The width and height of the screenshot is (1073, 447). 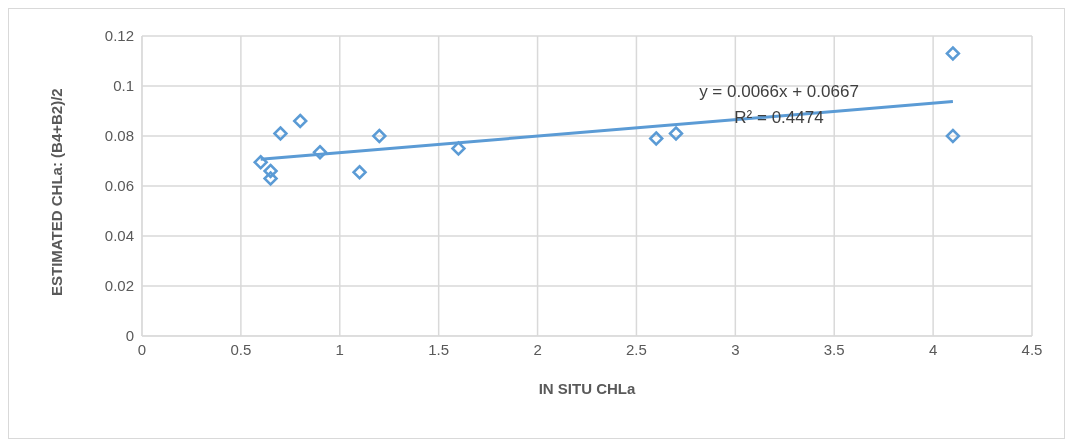 What do you see at coordinates (834, 349) in the screenshot?
I see `x-tick-label: 3.5` at bounding box center [834, 349].